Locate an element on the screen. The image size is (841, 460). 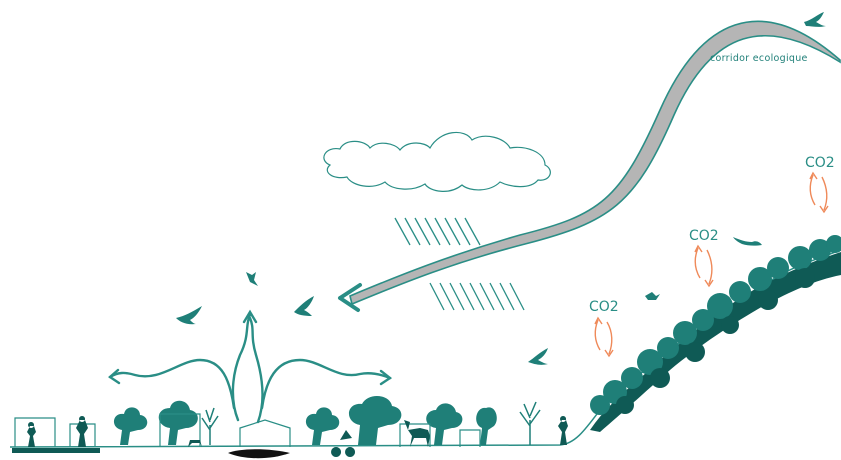
deer-icon is located at coordinates (417, 433).